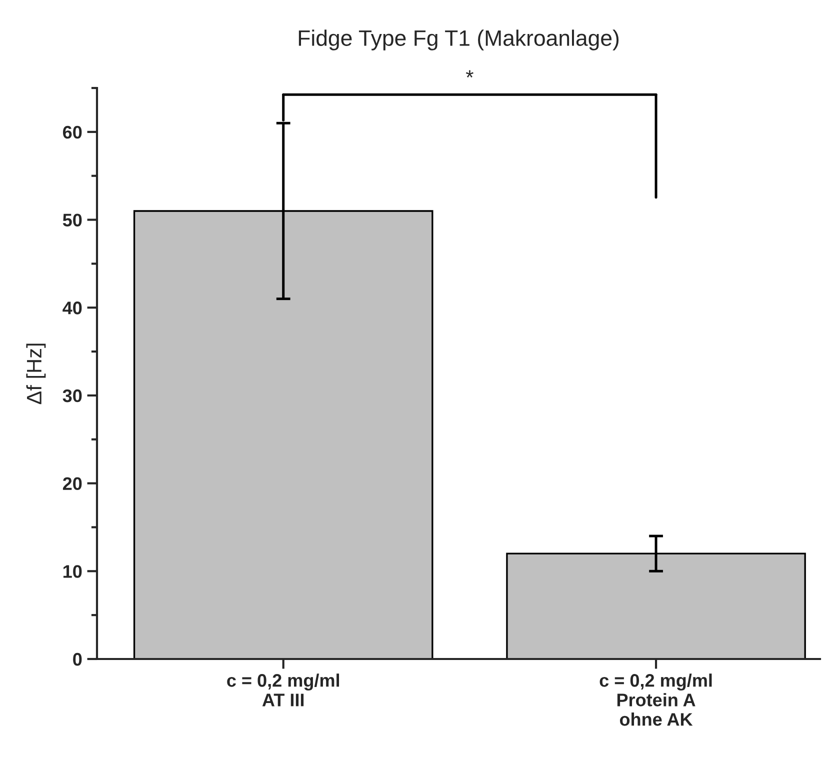 This screenshot has width=834, height=764. Describe the element at coordinates (36, 374) in the screenshot. I see `y-axis-title: Δf [Hz]` at that location.